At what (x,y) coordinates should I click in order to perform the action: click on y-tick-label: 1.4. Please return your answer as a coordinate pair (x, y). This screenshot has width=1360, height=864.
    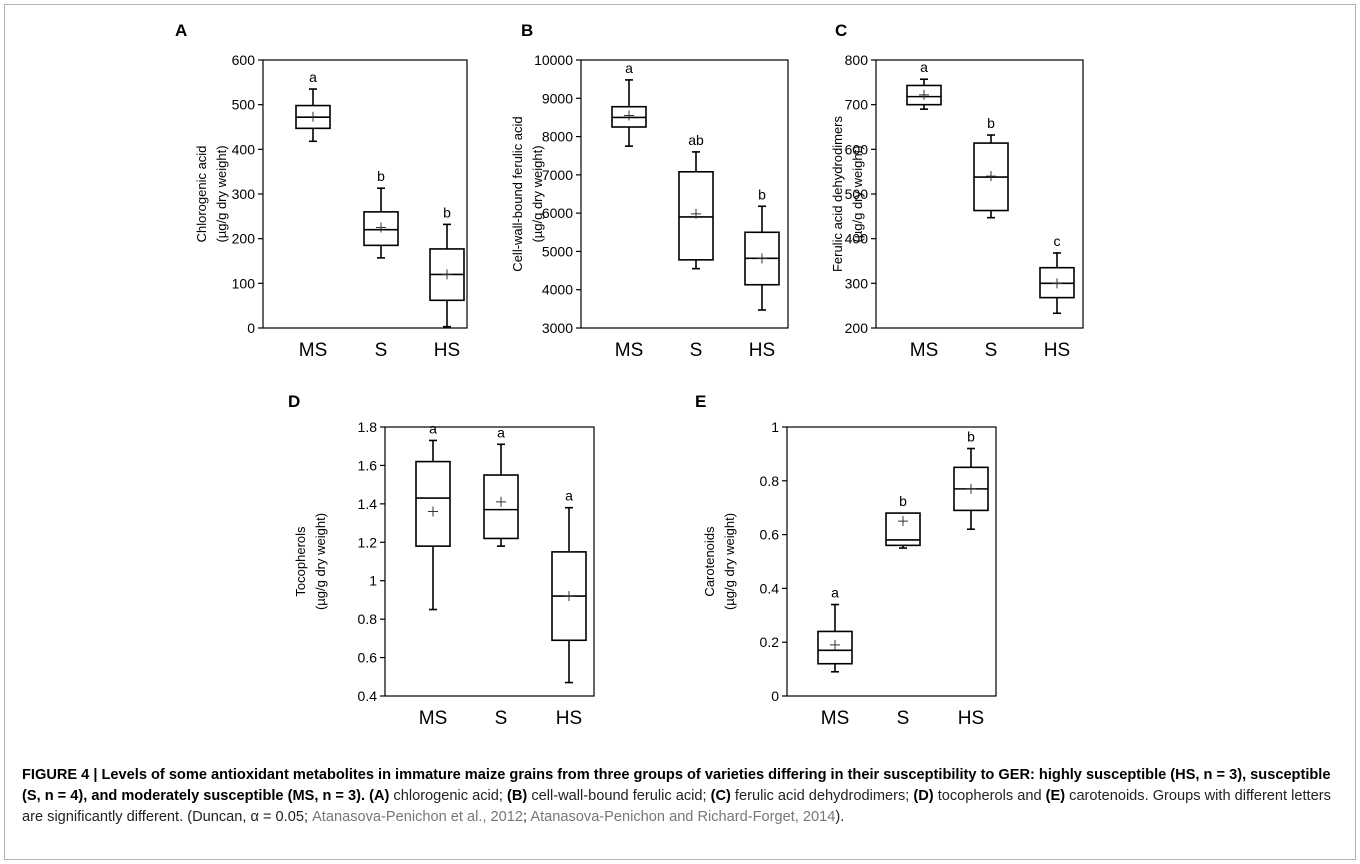
    Looking at the image, I should click on (368, 504).